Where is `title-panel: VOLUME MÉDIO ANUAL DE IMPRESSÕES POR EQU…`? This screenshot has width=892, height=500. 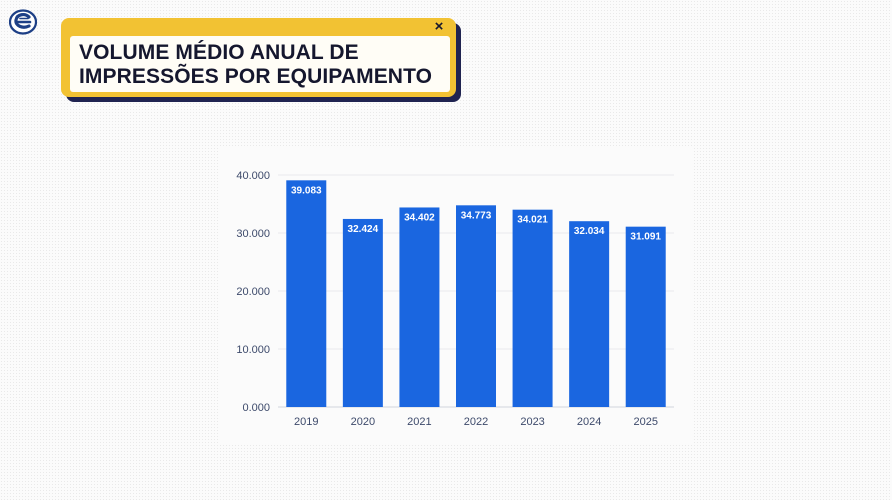
title-panel: VOLUME MÉDIO ANUAL DE IMPRESSÕES POR EQU… is located at coordinates (260, 64).